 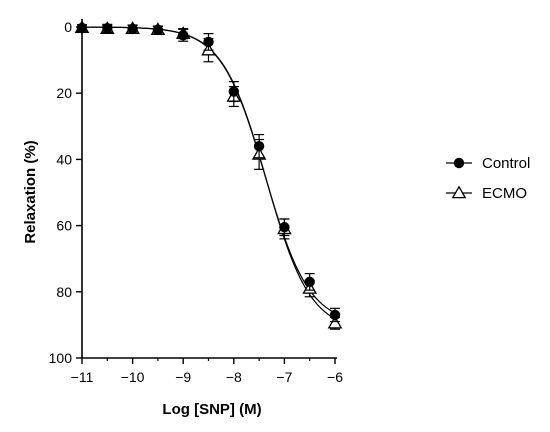 I want to click on y-tick-label: 0, so click(x=68, y=27).